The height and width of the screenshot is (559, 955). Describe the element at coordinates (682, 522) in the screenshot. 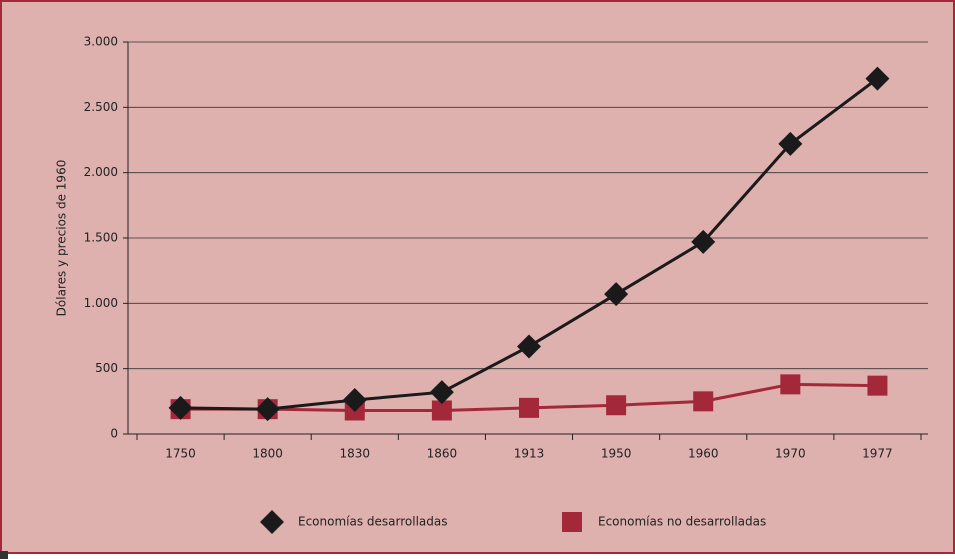

I see `legend-label: Economías no desarrolladas` at that location.